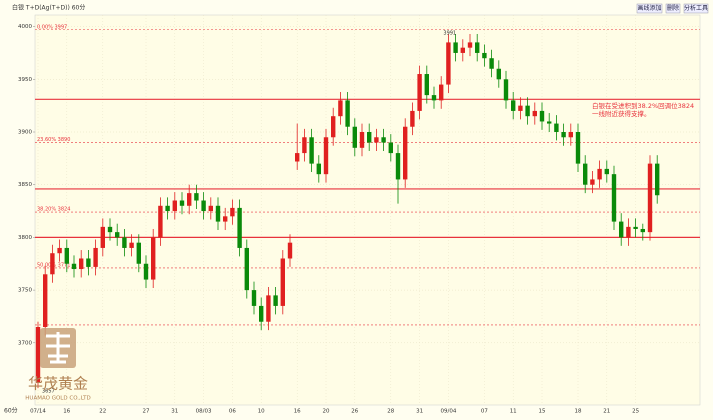 The width and height of the screenshot is (713, 420). I want to click on y-tick-label: 3700, so click(25, 343).